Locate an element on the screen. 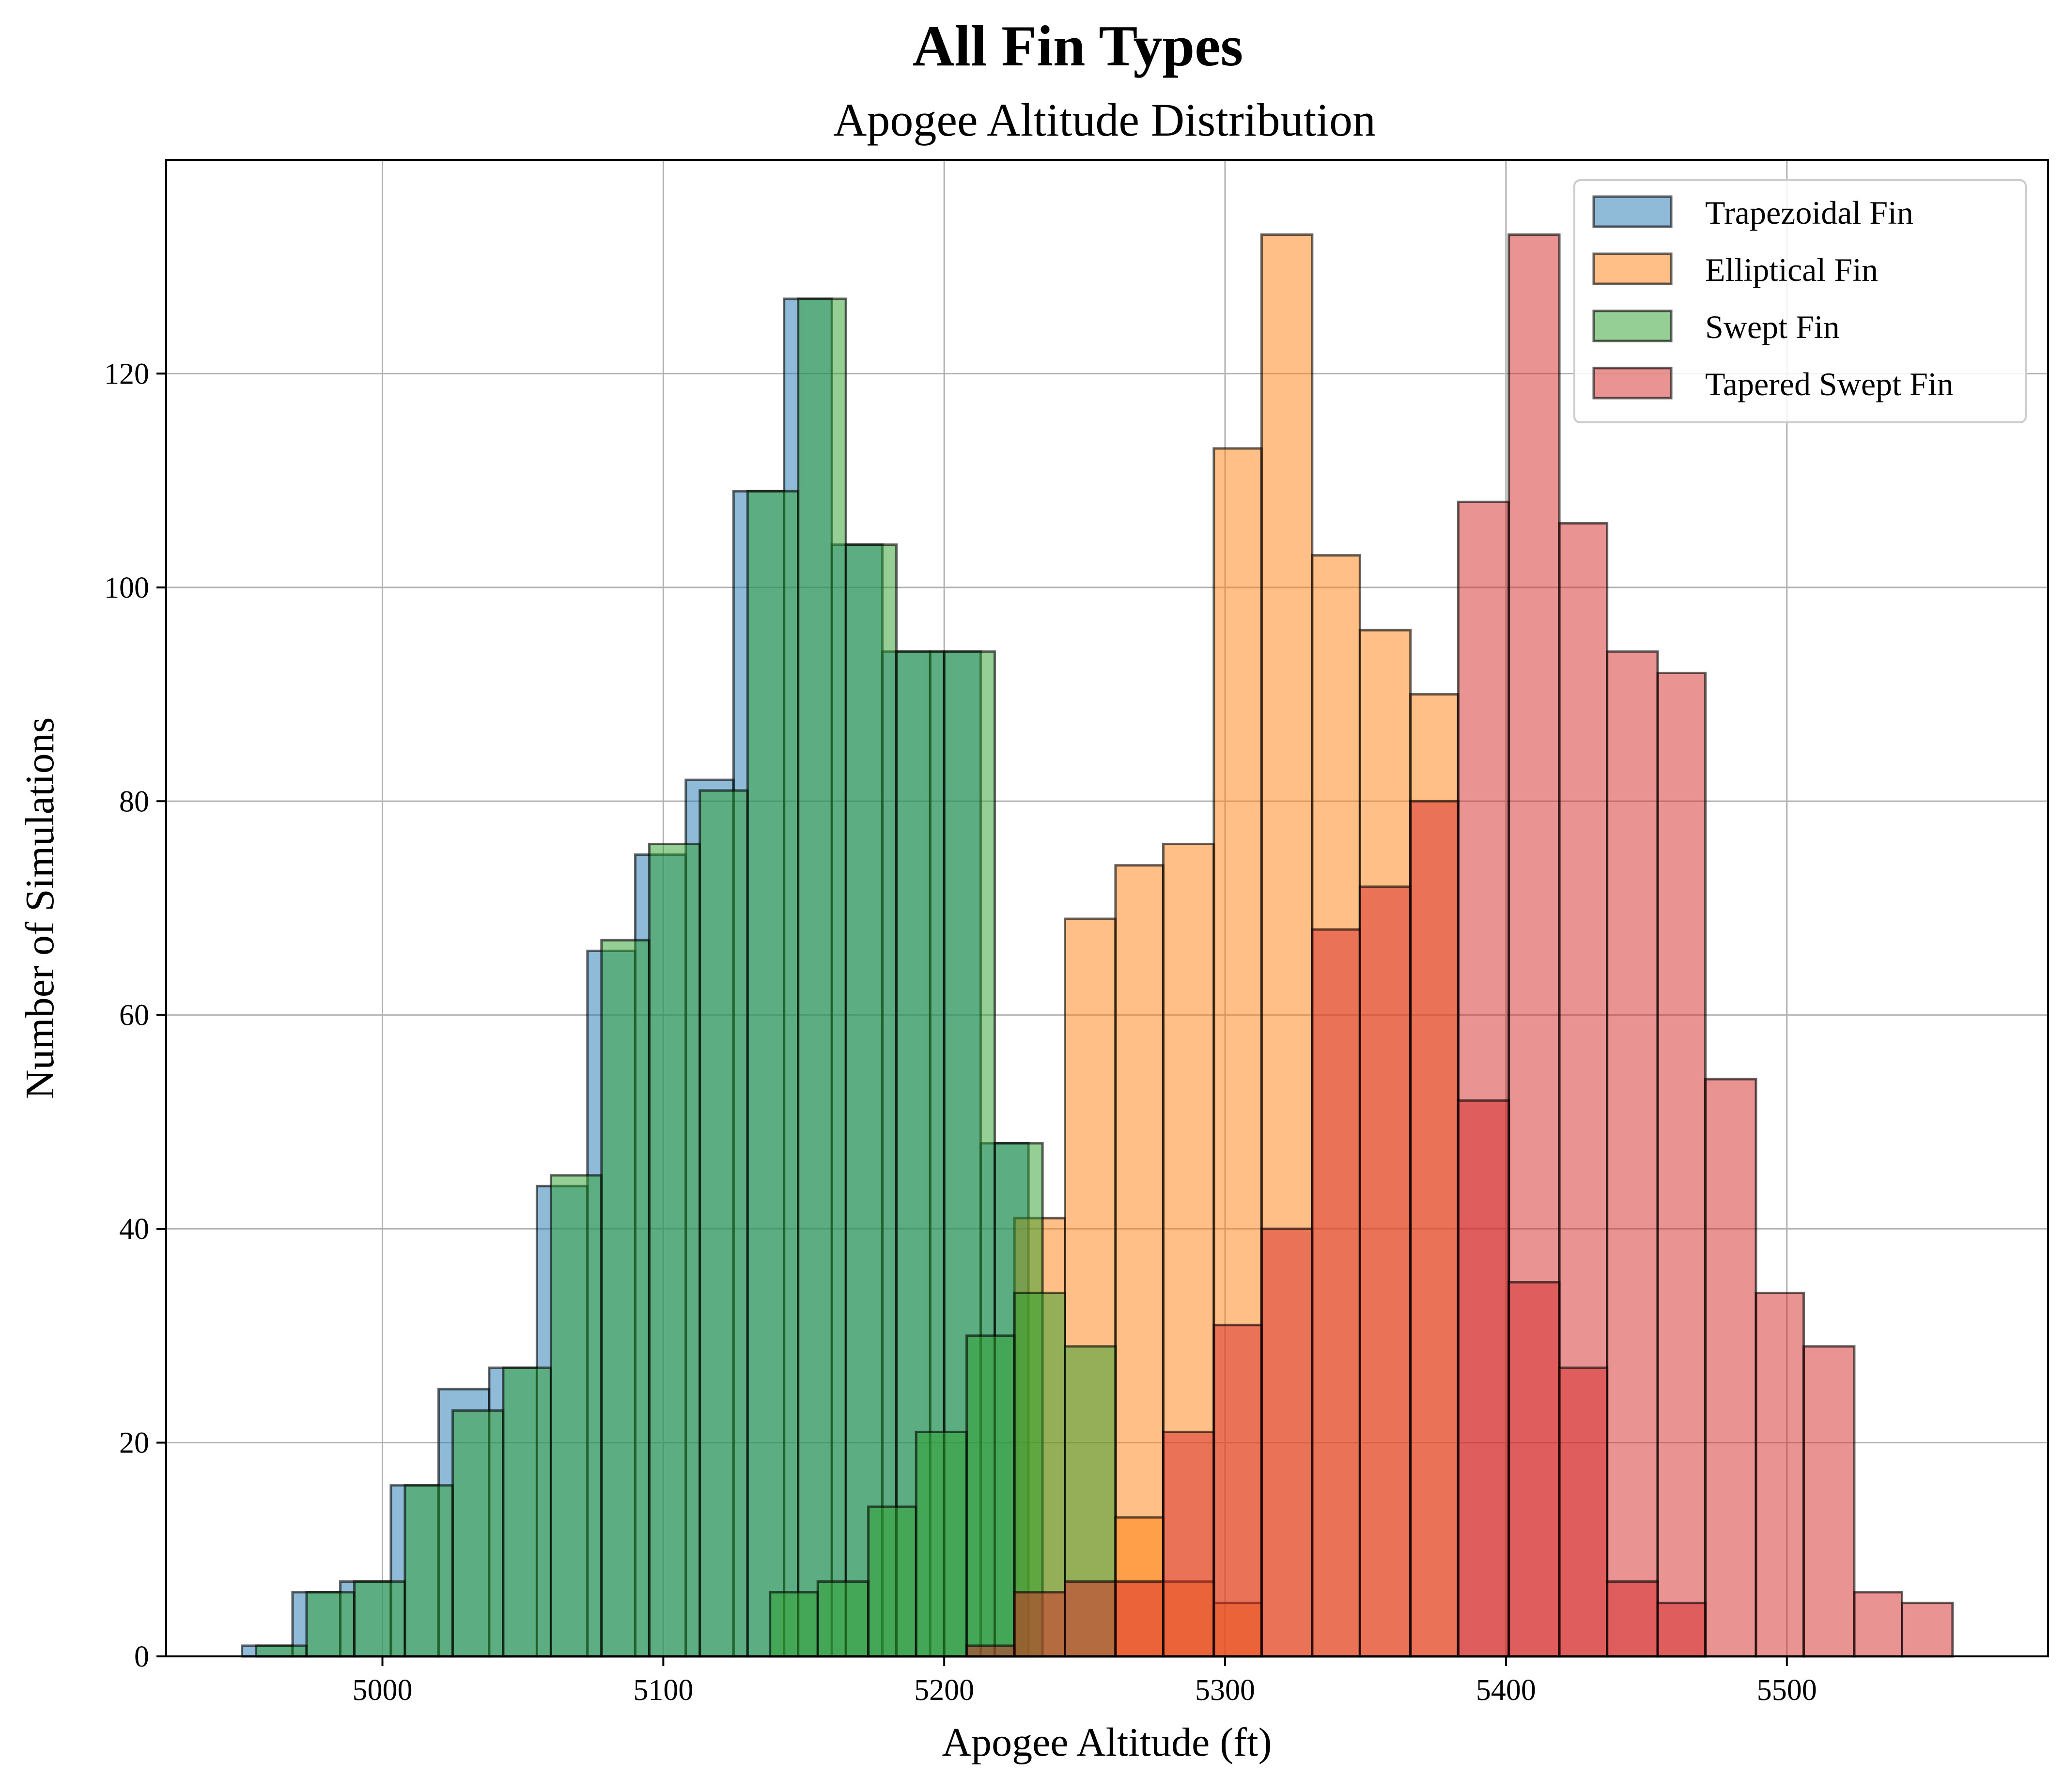 Image resolution: width=2066 pixels, height=1792 pixels. x-tick-label: 5000 is located at coordinates (382, 1690).